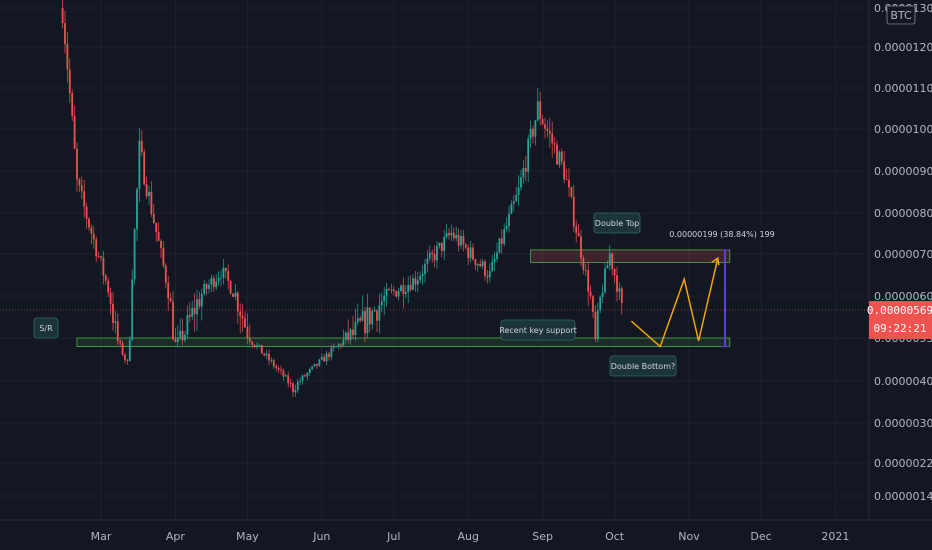  I want to click on projection-arrowhead, so click(715, 261).